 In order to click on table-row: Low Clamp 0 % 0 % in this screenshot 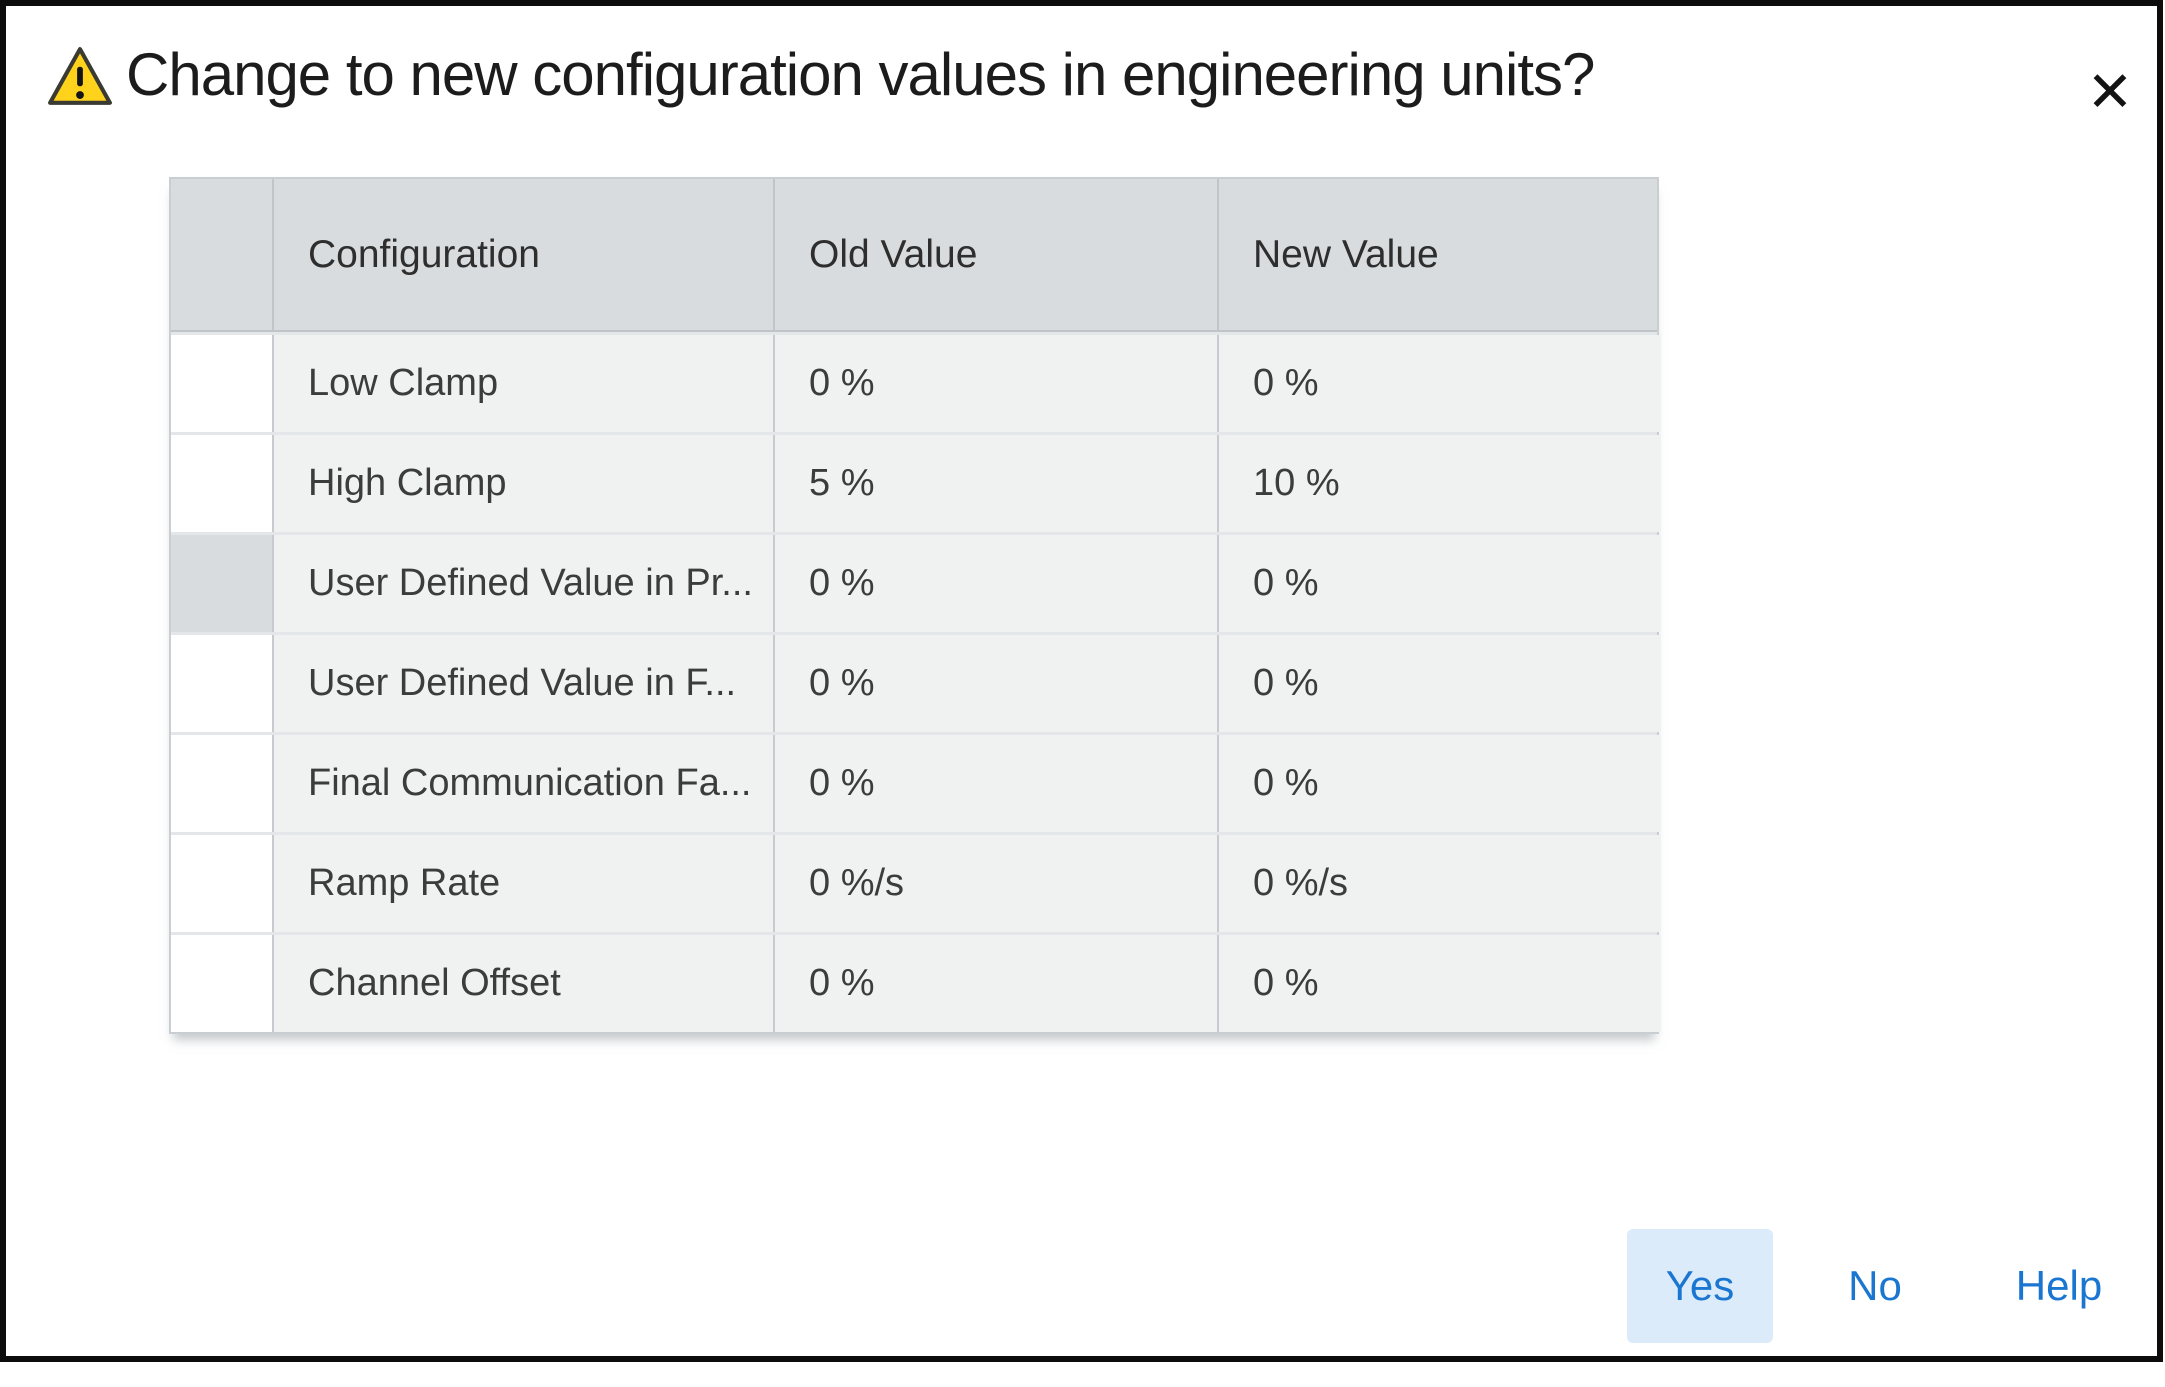, I will do `click(916, 382)`.